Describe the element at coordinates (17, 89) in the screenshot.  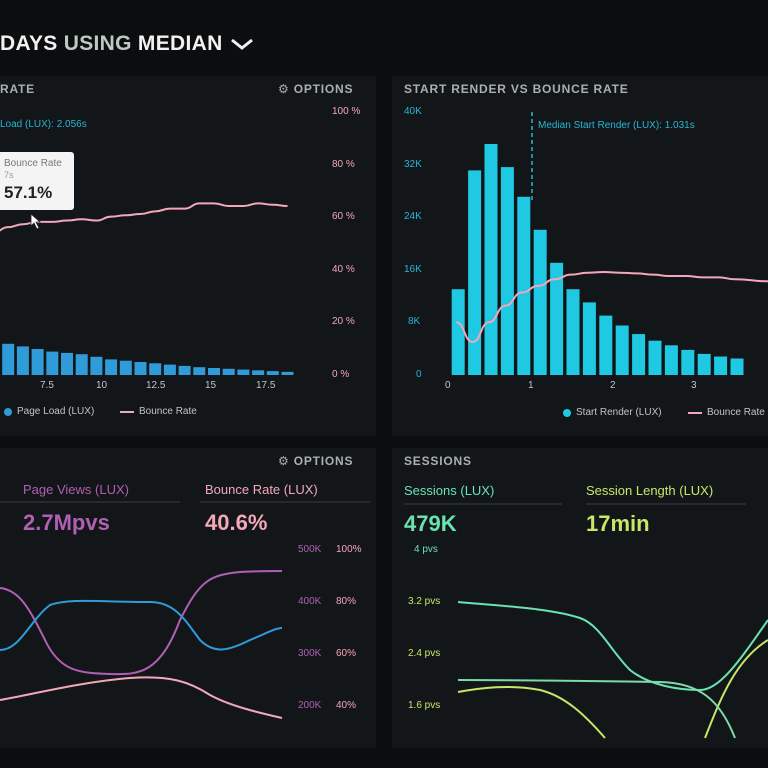
I see `panel-title: RATE` at that location.